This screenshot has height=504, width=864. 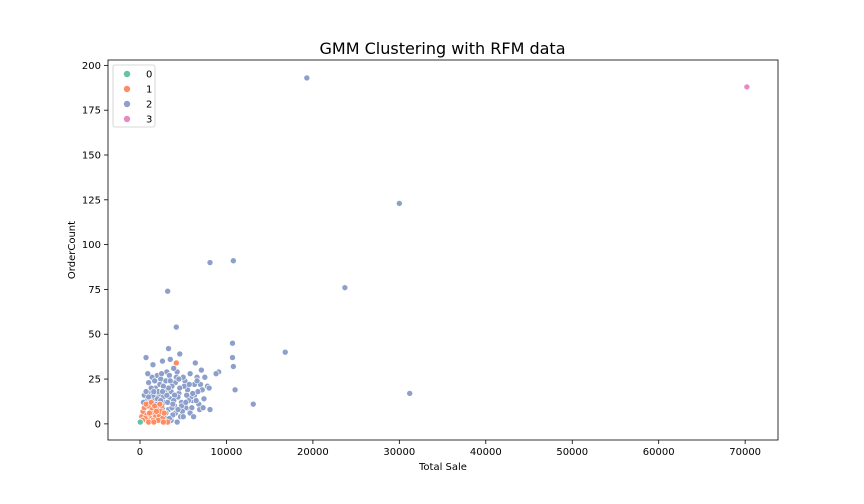 I want to click on legend-label-3: 3, so click(x=149, y=120).